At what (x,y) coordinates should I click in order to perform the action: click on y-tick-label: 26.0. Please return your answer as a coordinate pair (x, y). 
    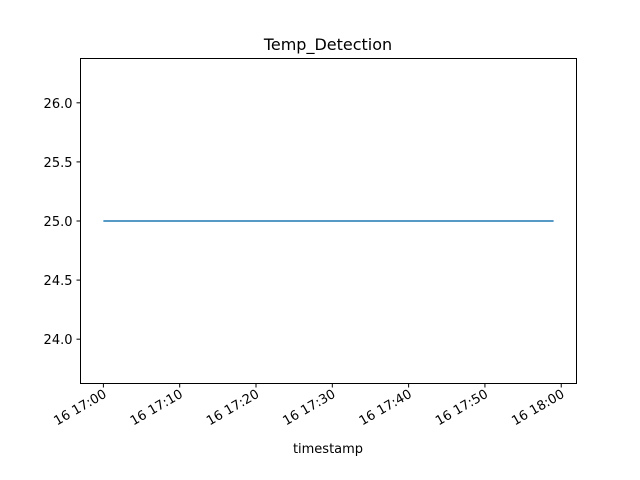
    Looking at the image, I should click on (58, 104).